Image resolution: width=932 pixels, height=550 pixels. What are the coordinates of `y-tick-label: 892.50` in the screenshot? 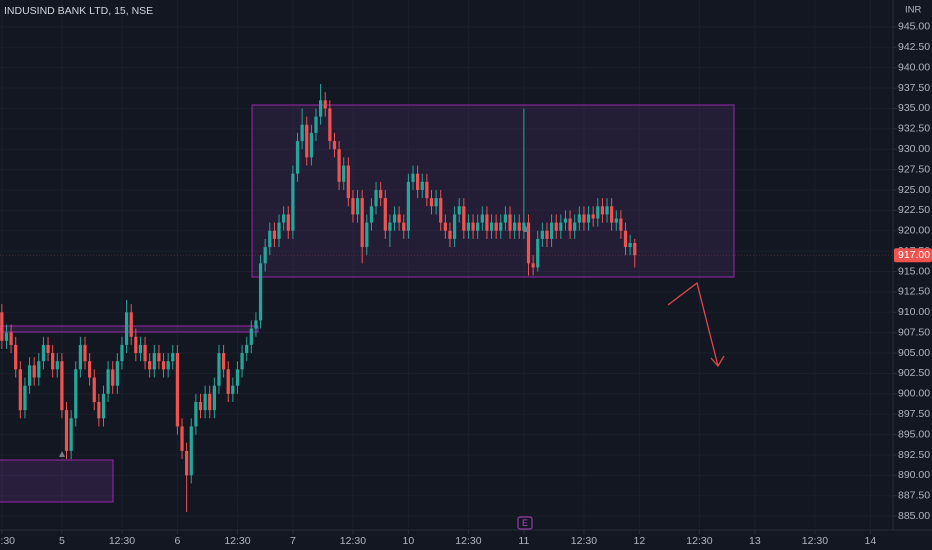 It's located at (914, 455).